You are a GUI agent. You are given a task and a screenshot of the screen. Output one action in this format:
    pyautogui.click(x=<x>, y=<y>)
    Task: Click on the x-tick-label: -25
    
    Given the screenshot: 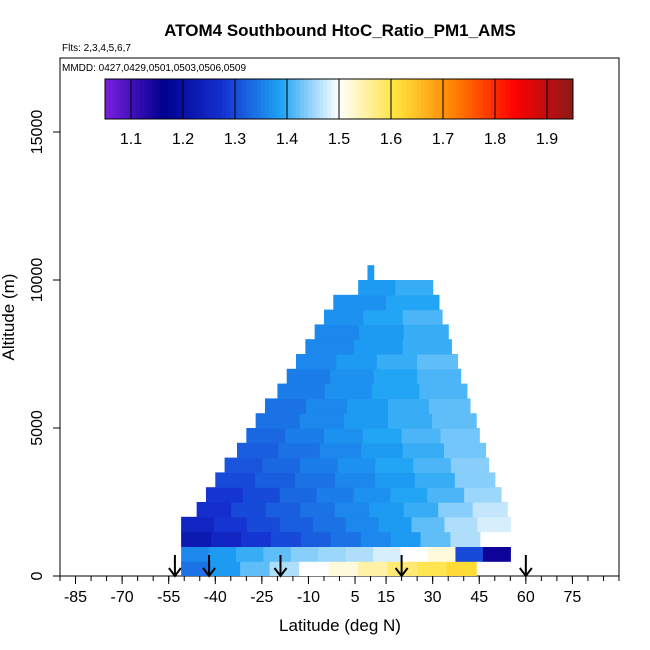 What is the action you would take?
    pyautogui.click(x=261, y=597)
    